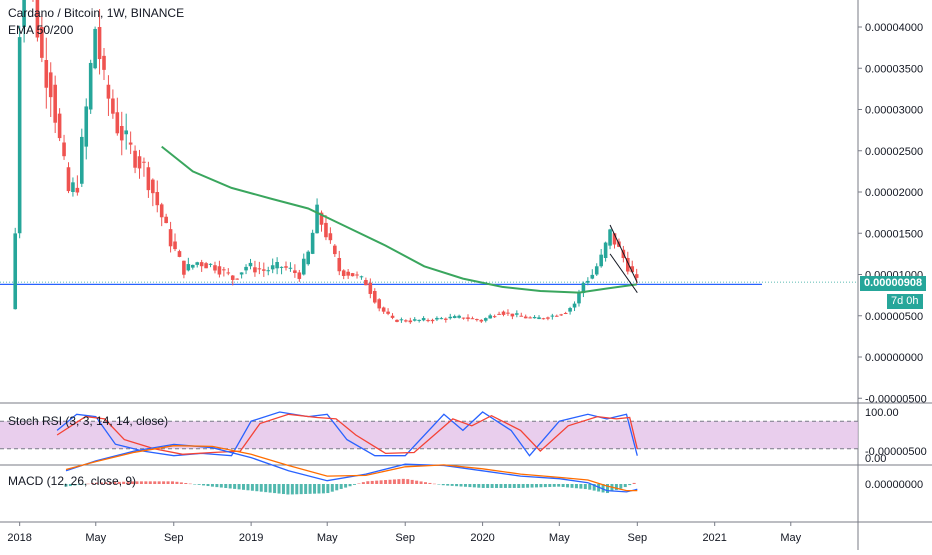  I want to click on macd-line, so click(351, 468).